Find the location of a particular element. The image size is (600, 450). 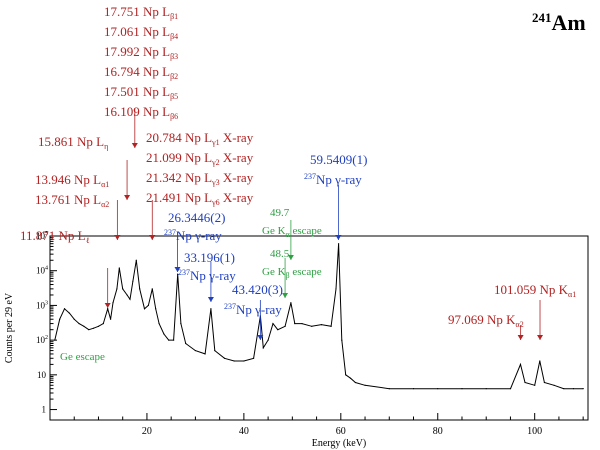

peak-label: Ge escape is located at coordinates (82, 357).